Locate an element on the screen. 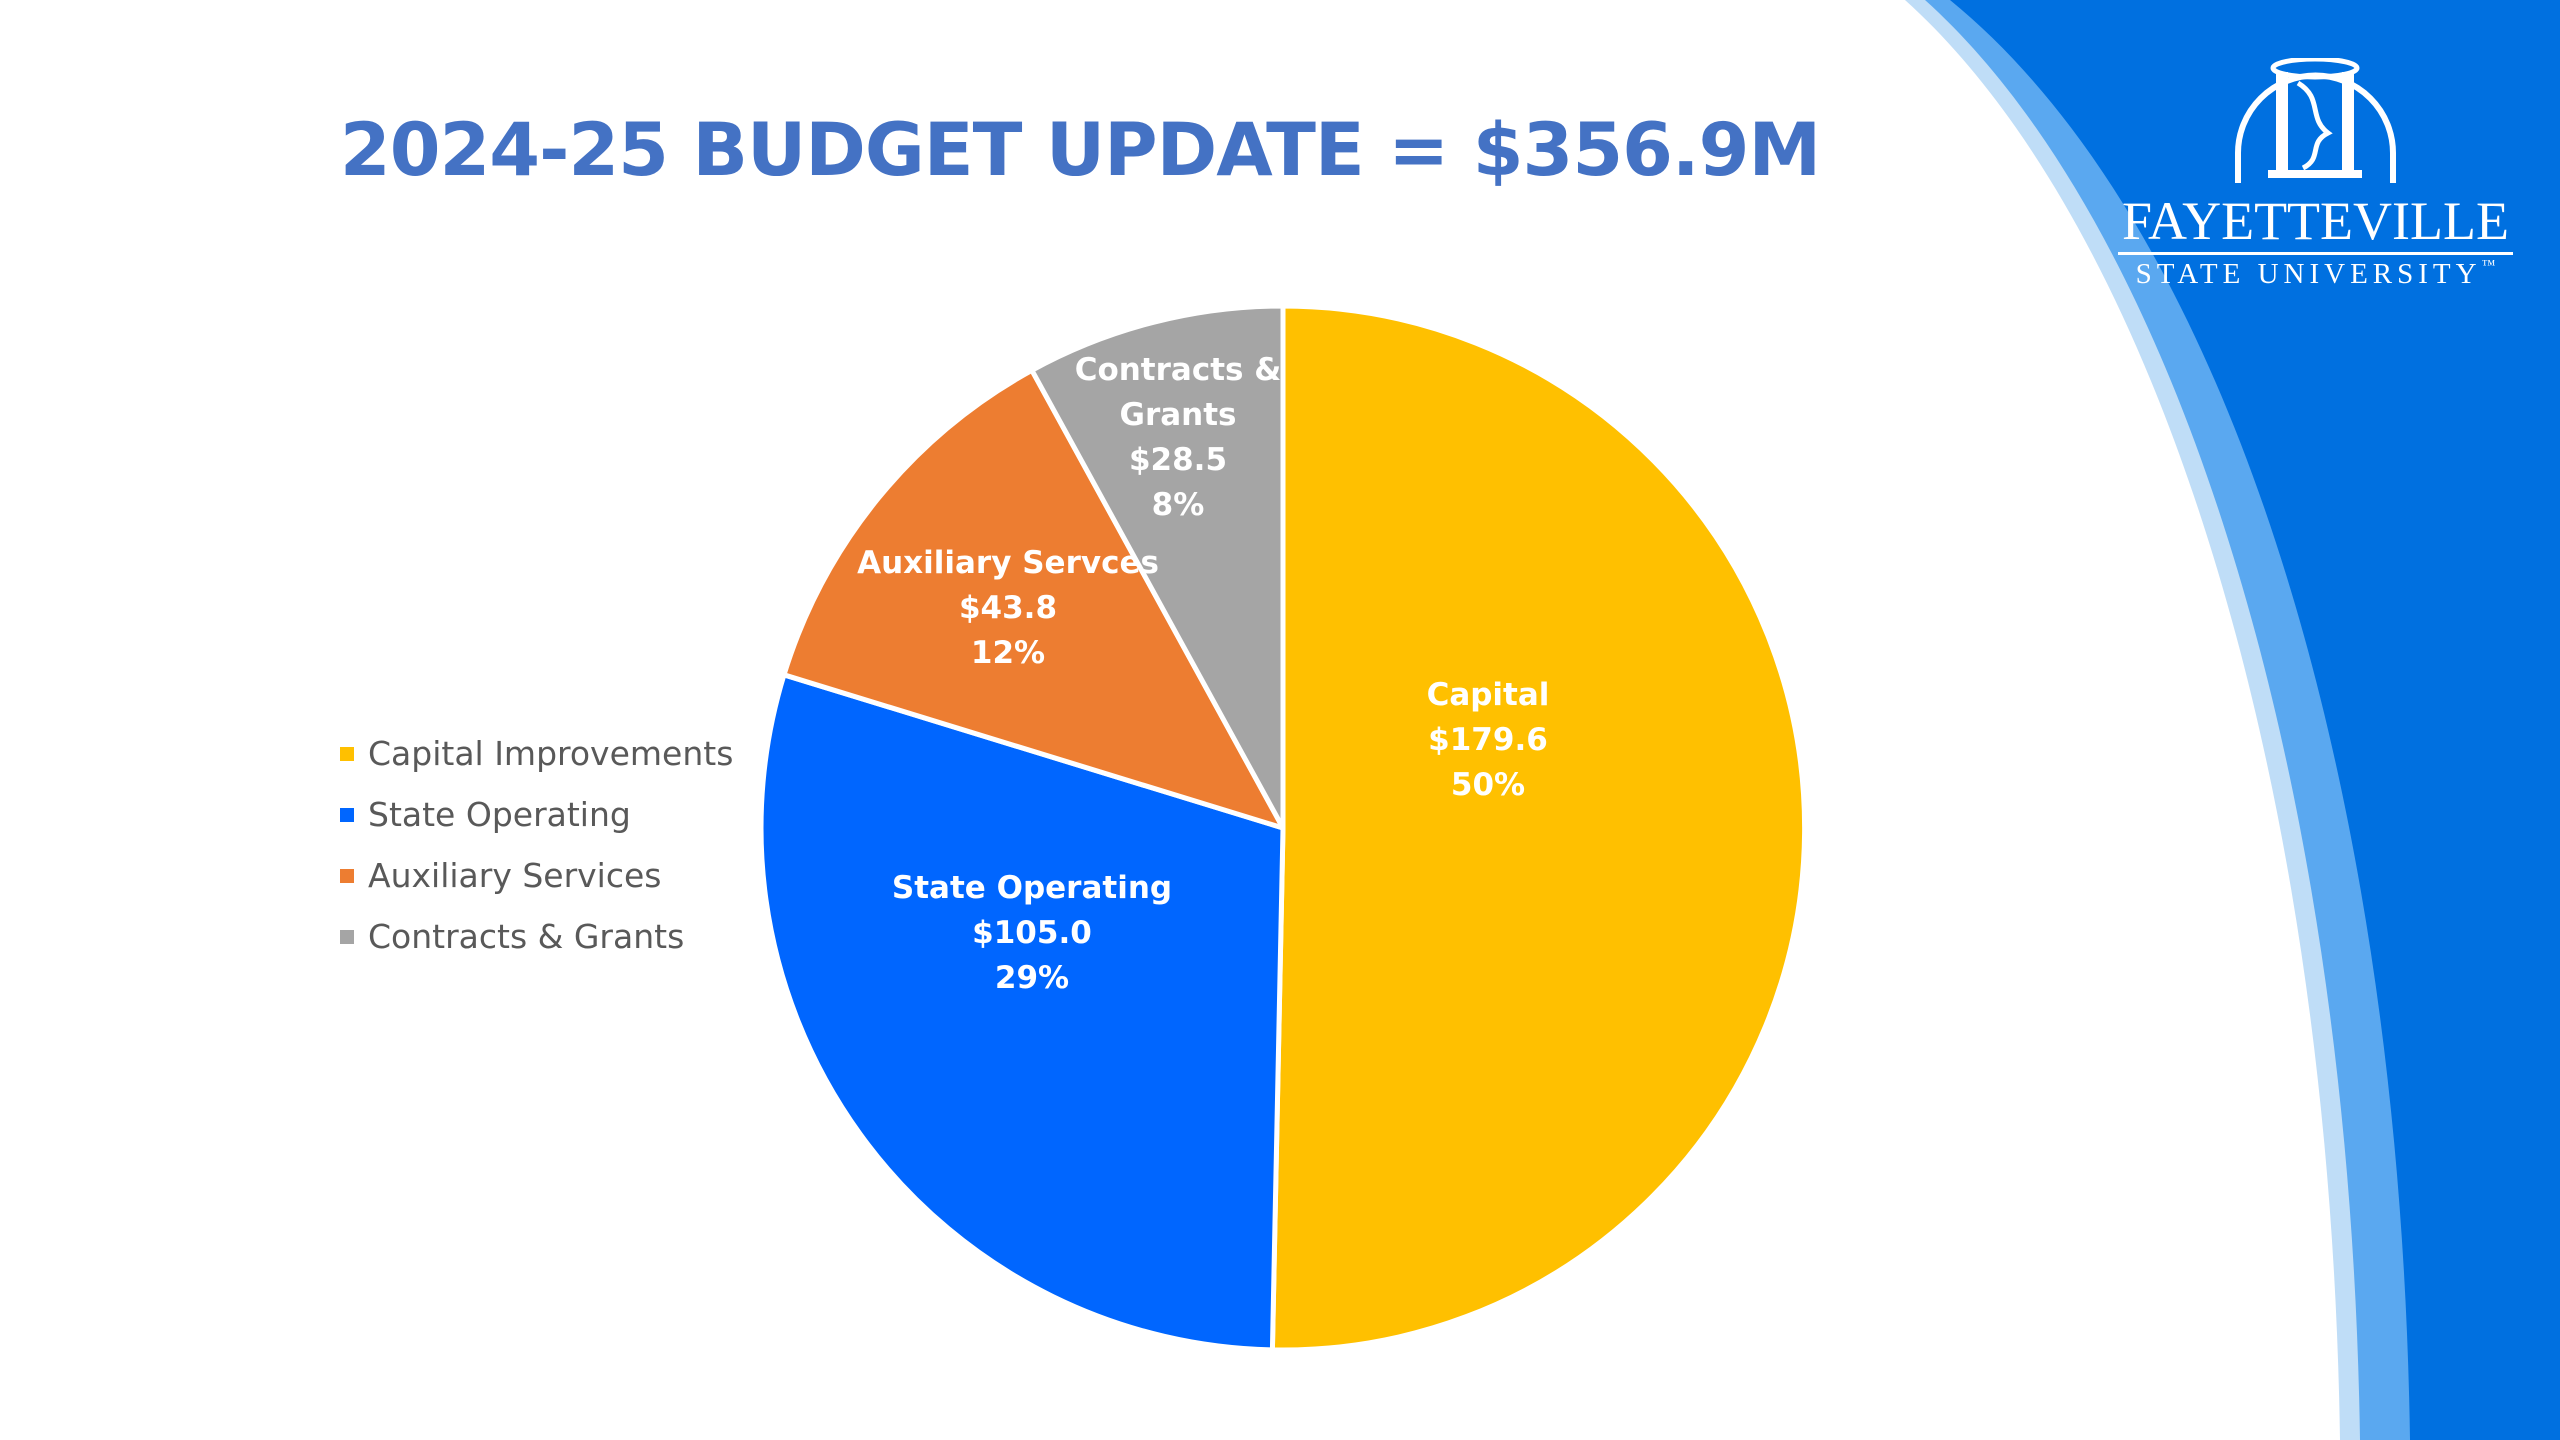 The image size is (2560, 1440). slice-label-group: State Operating $105.0 29% is located at coordinates (1032, 933).